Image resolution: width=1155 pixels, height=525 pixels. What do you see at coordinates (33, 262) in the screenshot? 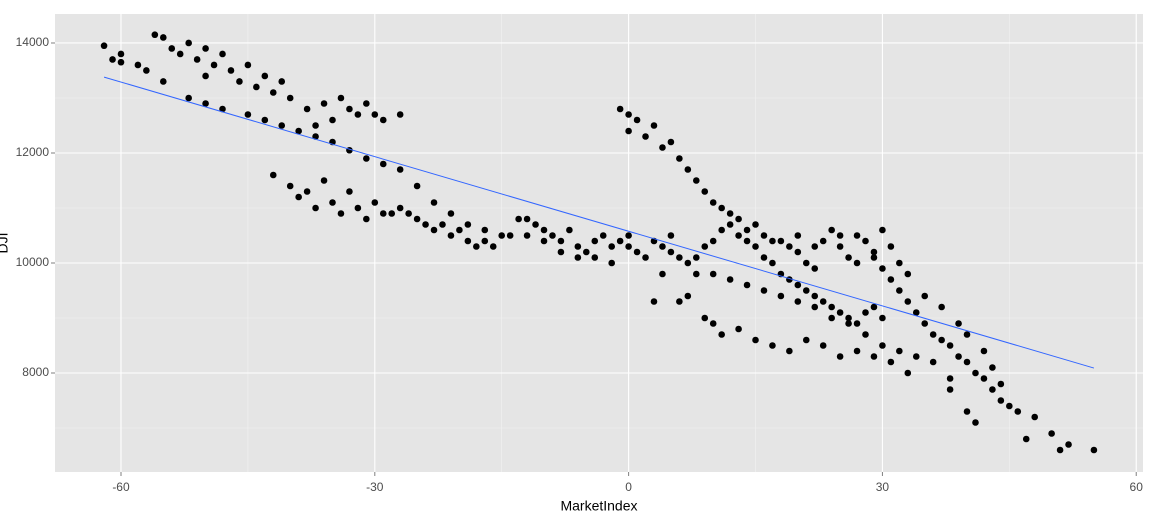
I see `y-tick-label: 10000` at bounding box center [33, 262].